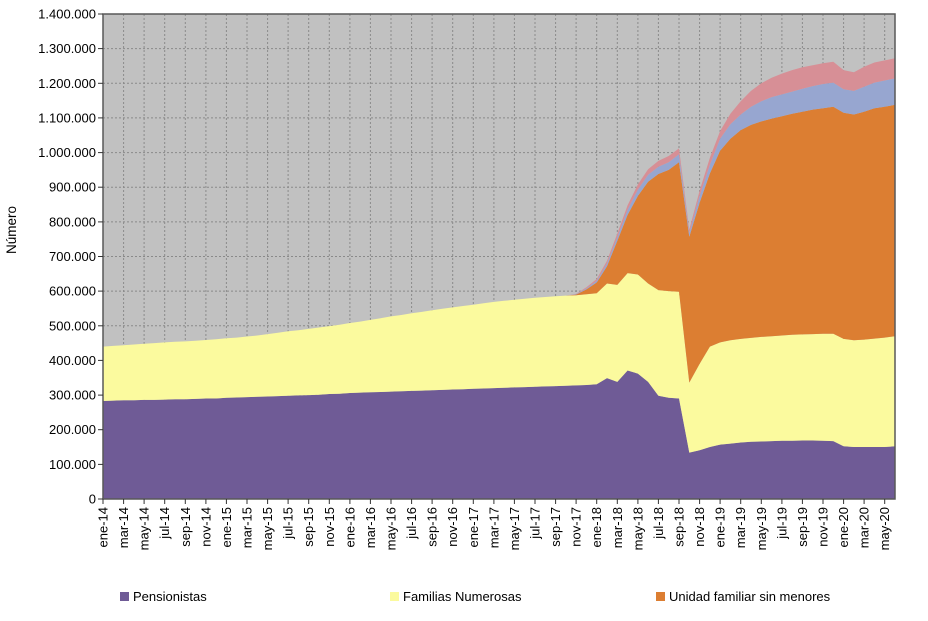  I want to click on legend-swatch-unidad-familiar-sin-menores, so click(660, 596).